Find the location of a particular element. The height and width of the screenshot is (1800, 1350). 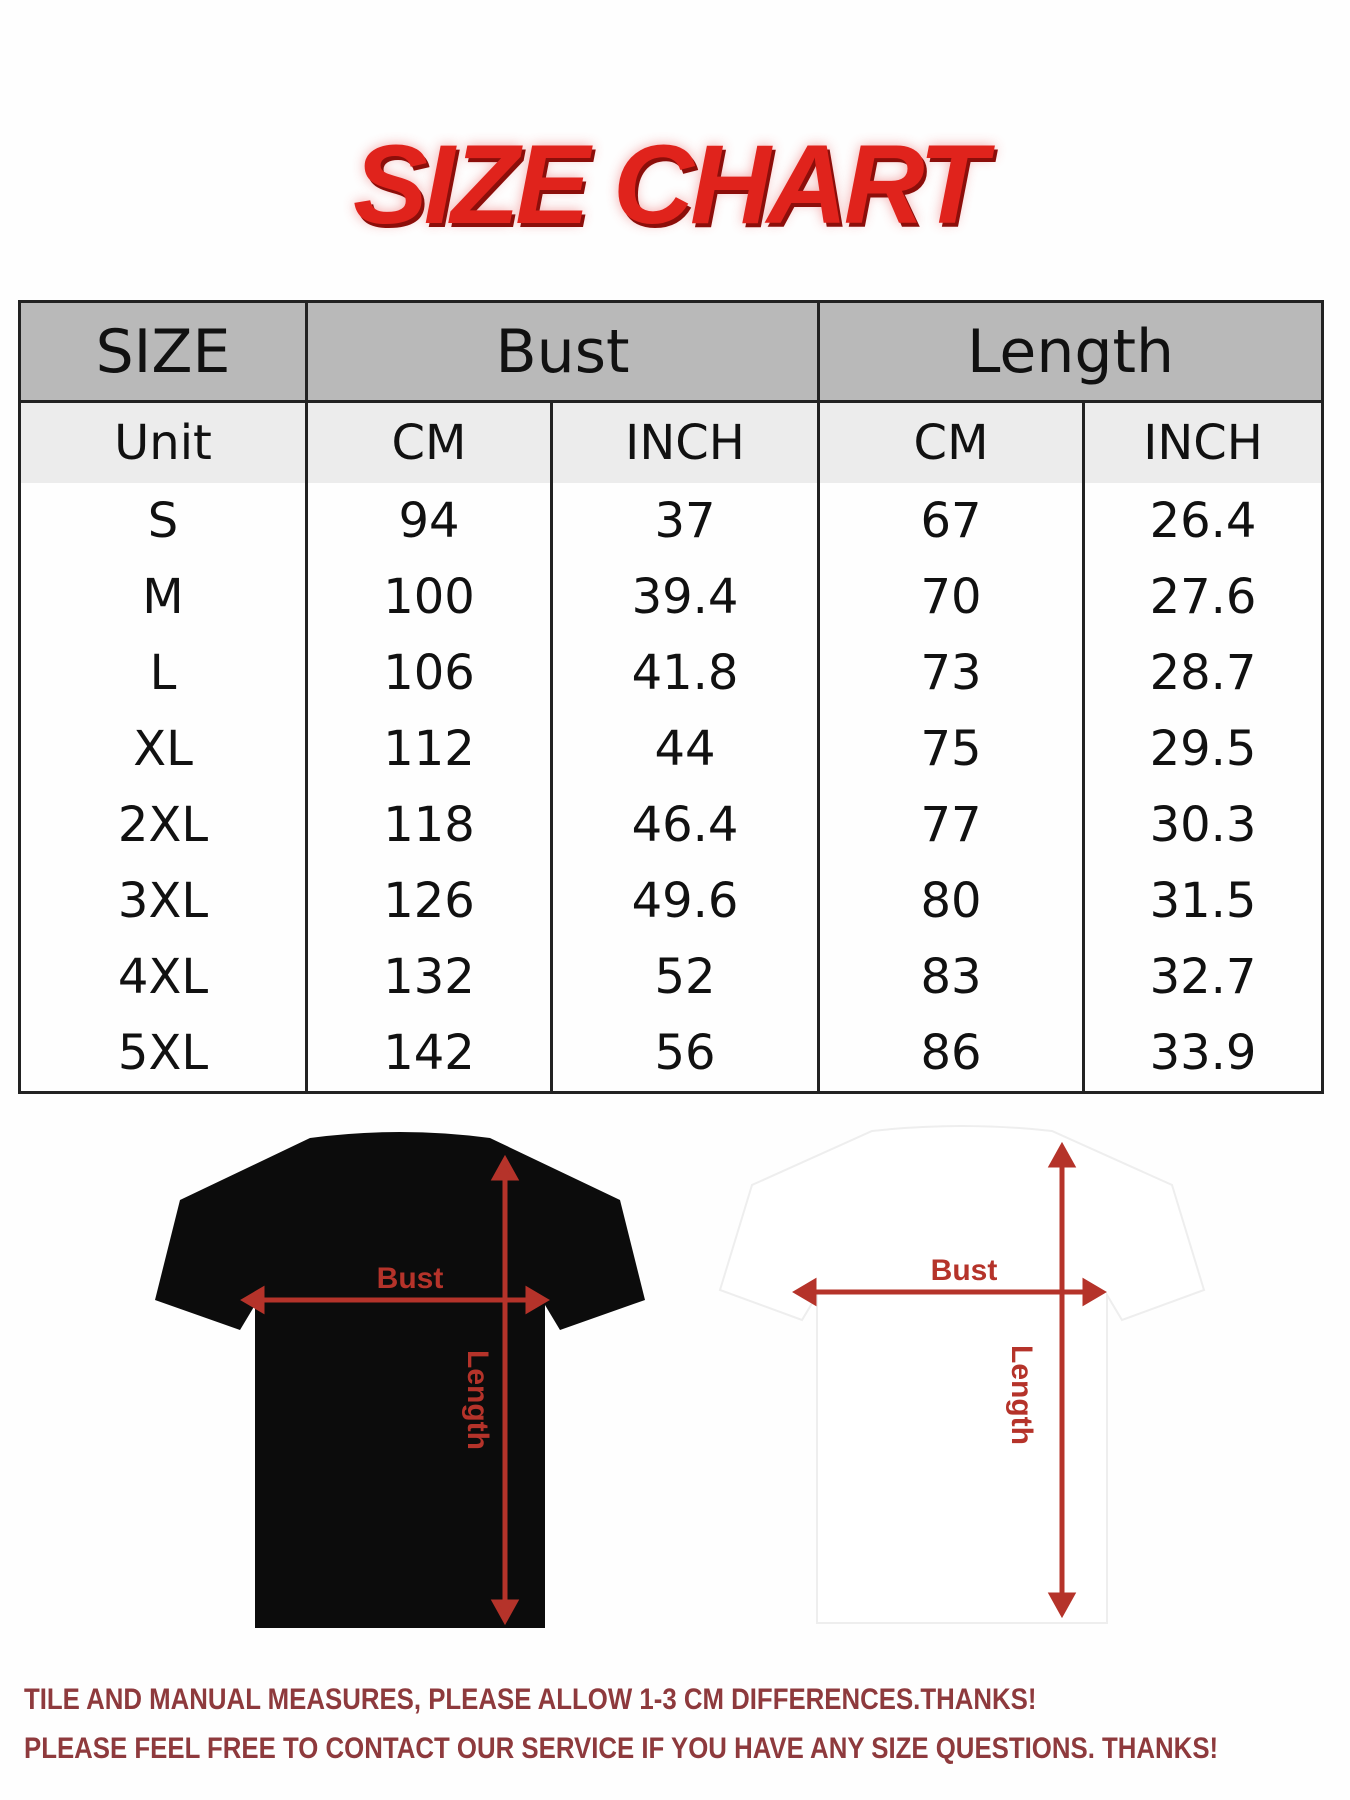

value-cell: 28.7 is located at coordinates (1203, 673).